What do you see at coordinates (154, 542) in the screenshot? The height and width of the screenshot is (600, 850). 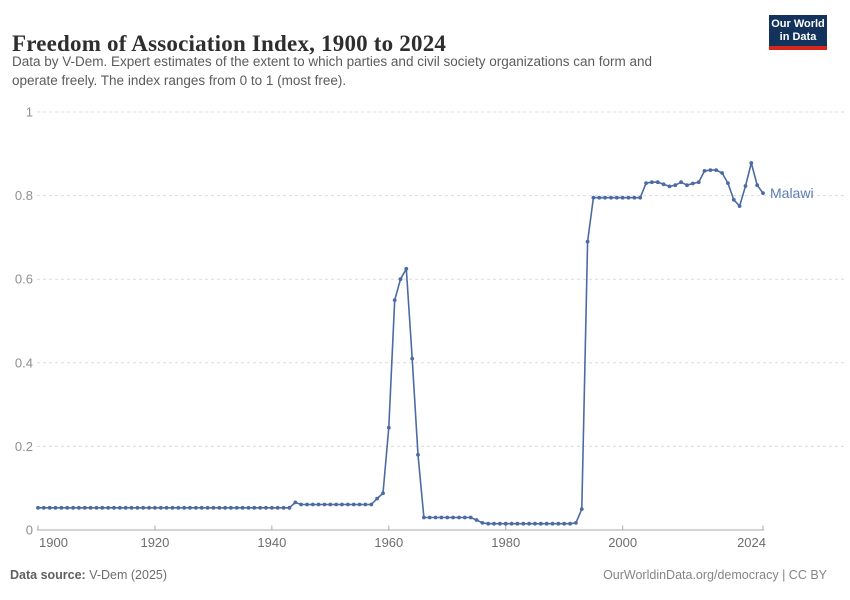 I see `svg-text: 1920` at bounding box center [154, 542].